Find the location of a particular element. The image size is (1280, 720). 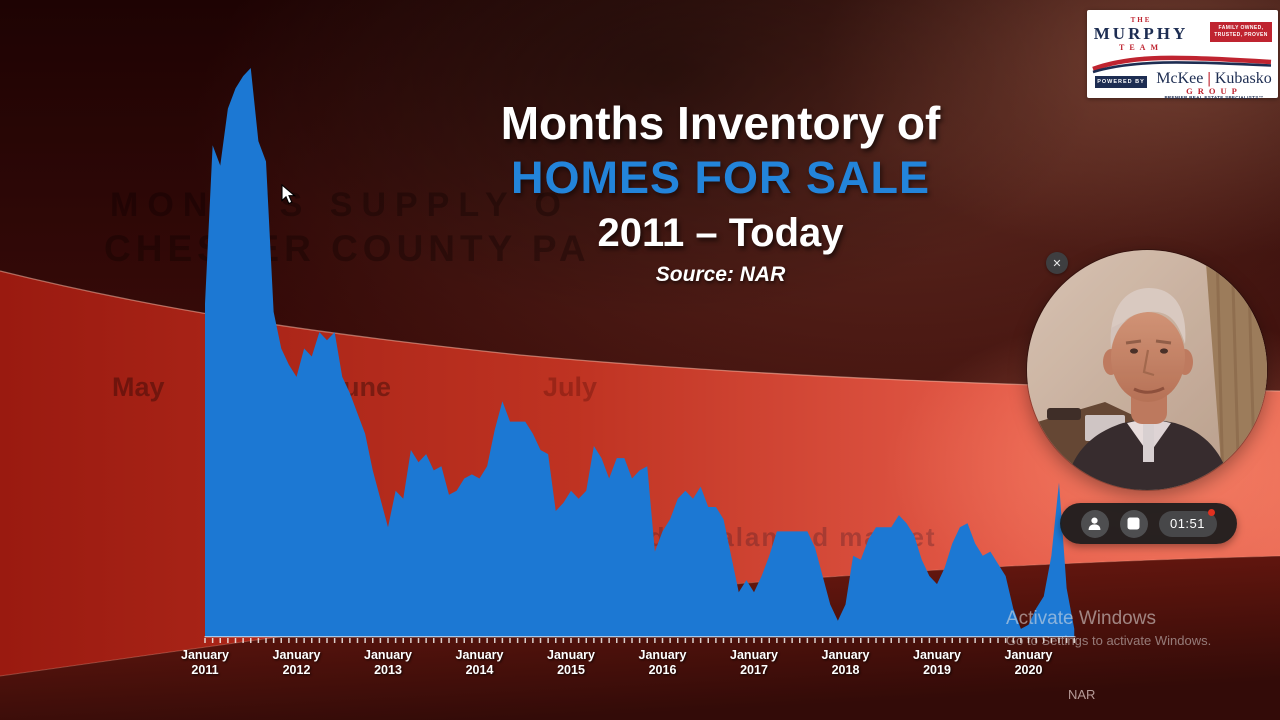

recorder-stop-button is located at coordinates (1133, 523).